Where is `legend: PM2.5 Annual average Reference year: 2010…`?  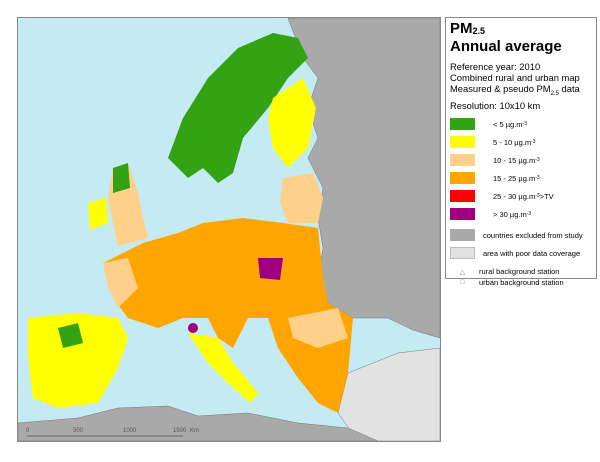
legend: PM2.5 Annual average Reference year: 2010… is located at coordinates (521, 152).